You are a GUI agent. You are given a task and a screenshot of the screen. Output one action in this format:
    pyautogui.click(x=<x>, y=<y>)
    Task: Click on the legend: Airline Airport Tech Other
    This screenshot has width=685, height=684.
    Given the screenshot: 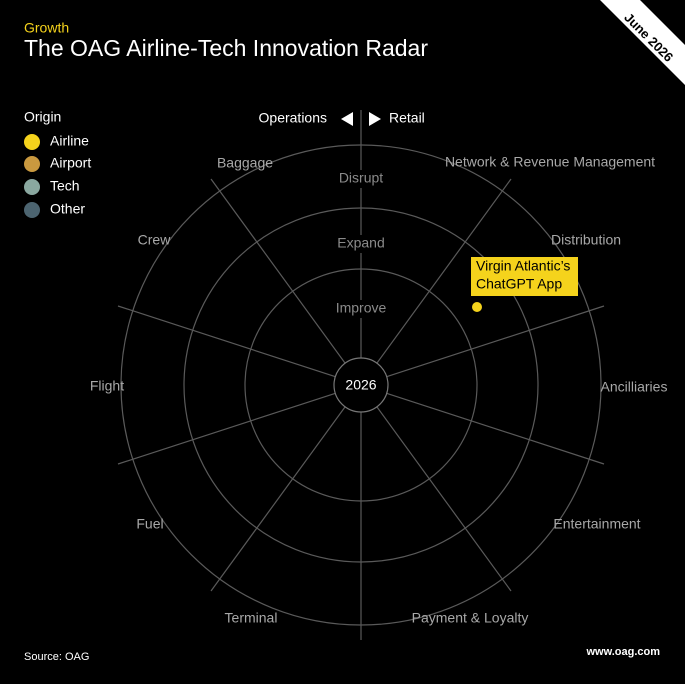 What is the action you would take?
    pyautogui.click(x=57, y=175)
    